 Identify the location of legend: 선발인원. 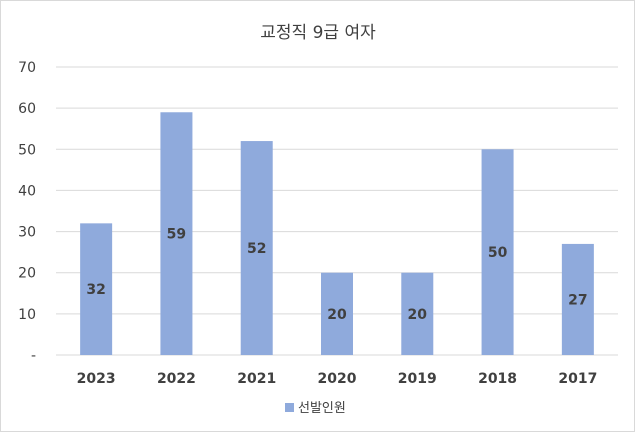
(315, 408).